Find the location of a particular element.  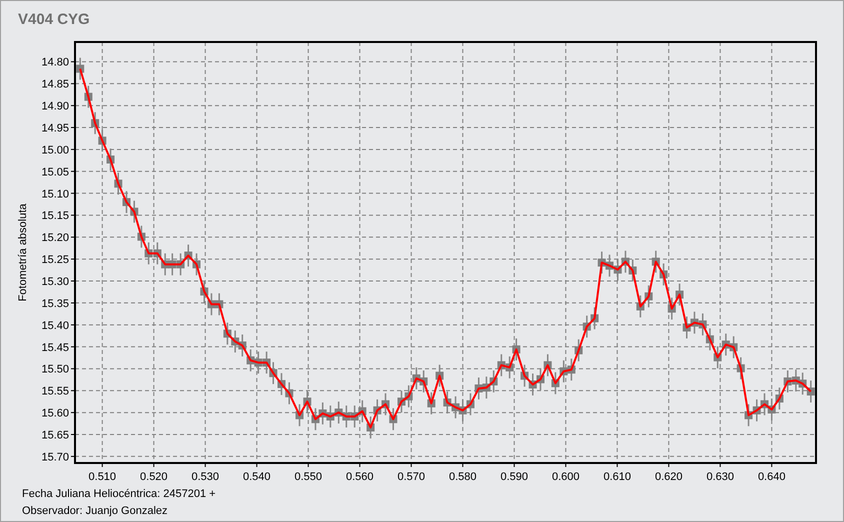

y-tick-label: 15.65 is located at coordinates (55, 435).